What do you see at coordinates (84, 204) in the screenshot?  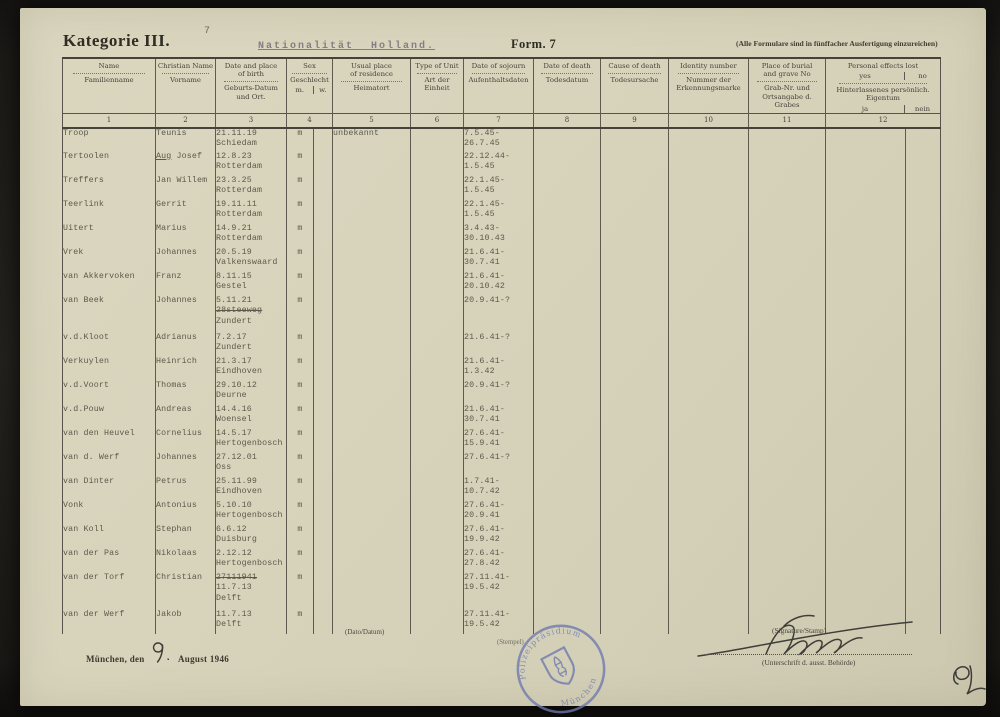 I see `surname-cell: Teerlink` at bounding box center [84, 204].